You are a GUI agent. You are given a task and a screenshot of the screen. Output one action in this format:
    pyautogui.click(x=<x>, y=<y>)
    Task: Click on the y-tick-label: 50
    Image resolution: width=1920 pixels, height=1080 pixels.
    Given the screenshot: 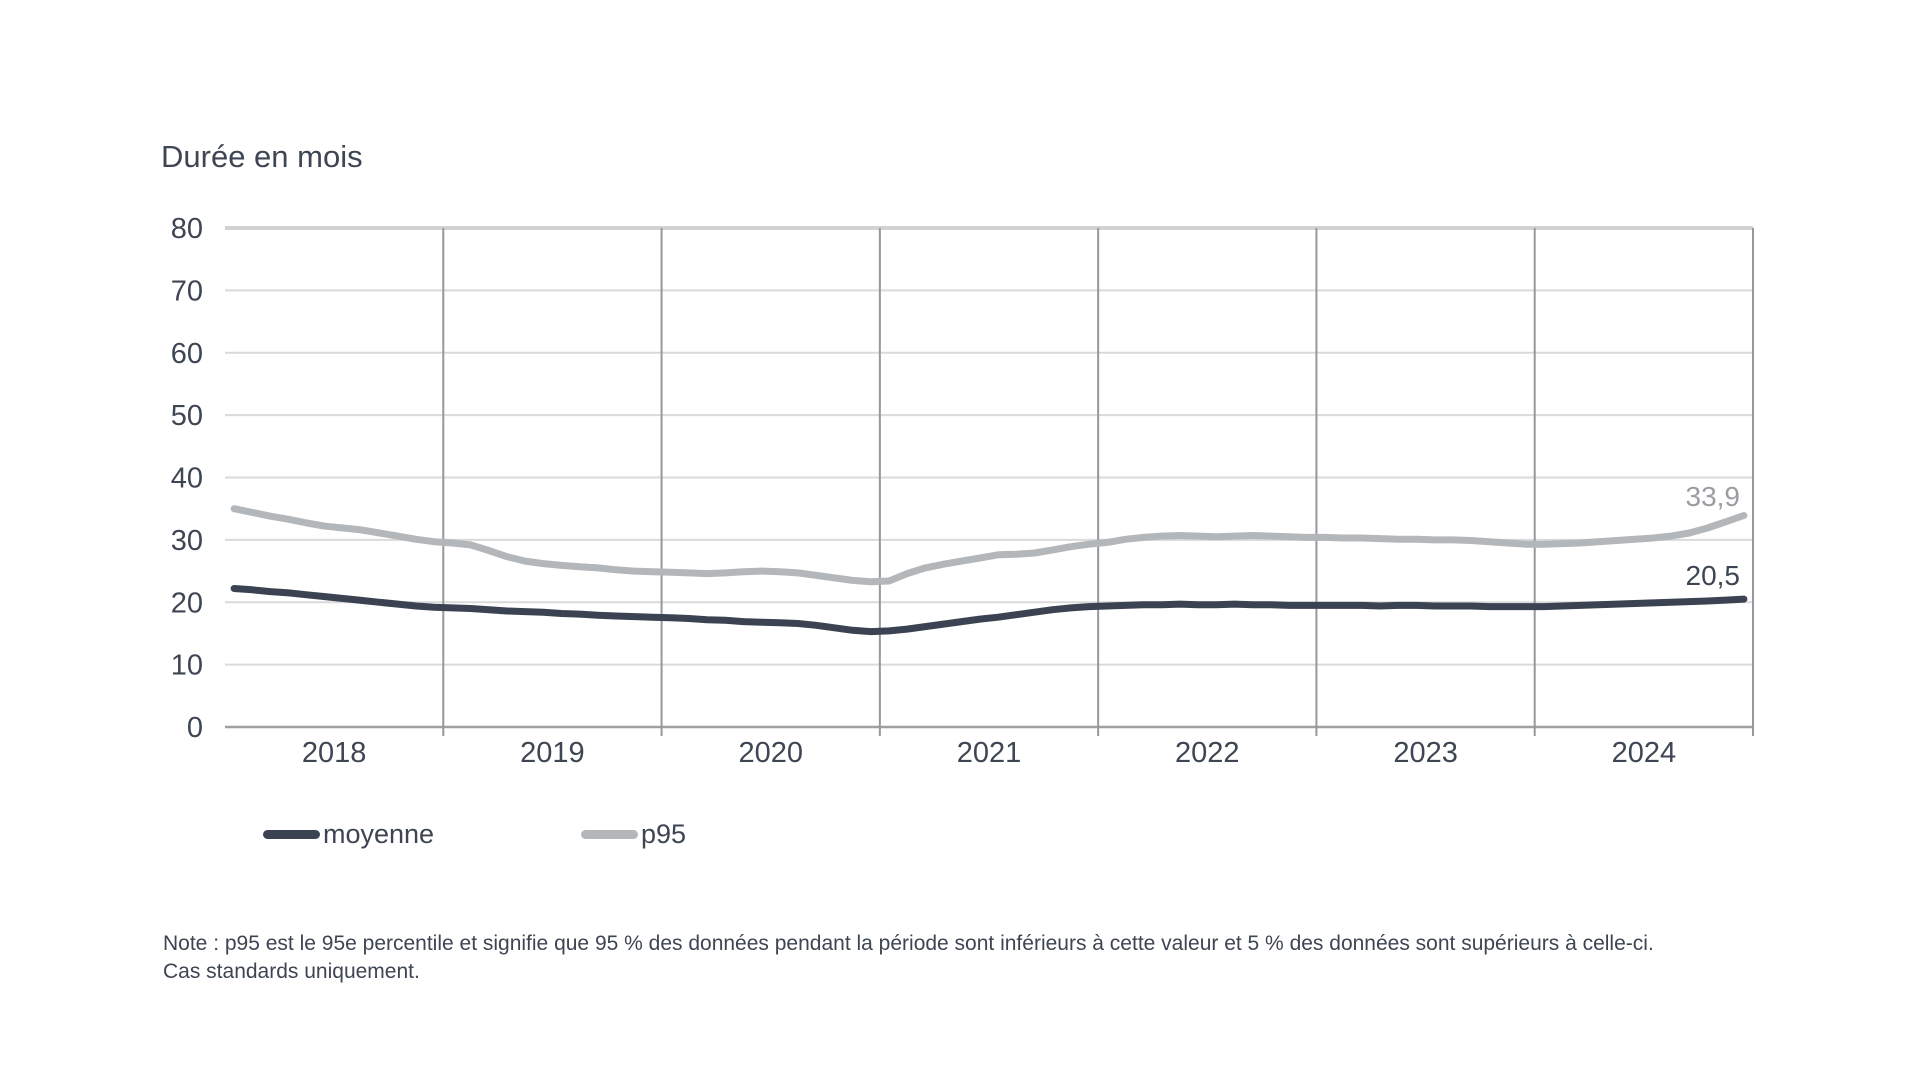 What is the action you would take?
    pyautogui.click(x=187, y=416)
    